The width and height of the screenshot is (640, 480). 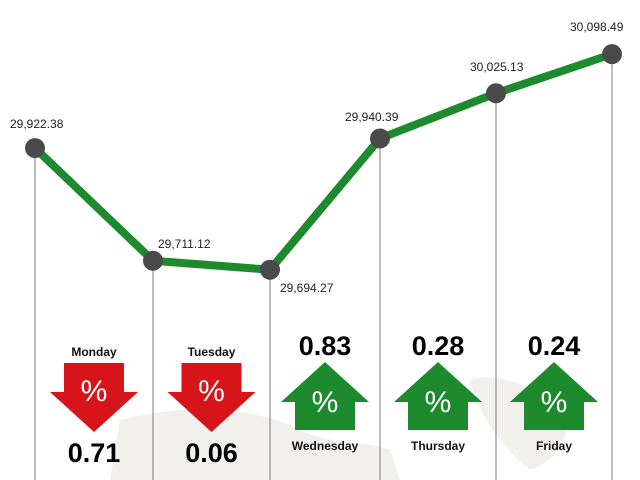 What do you see at coordinates (212, 352) in the screenshot?
I see `day-label: Tuesday` at bounding box center [212, 352].